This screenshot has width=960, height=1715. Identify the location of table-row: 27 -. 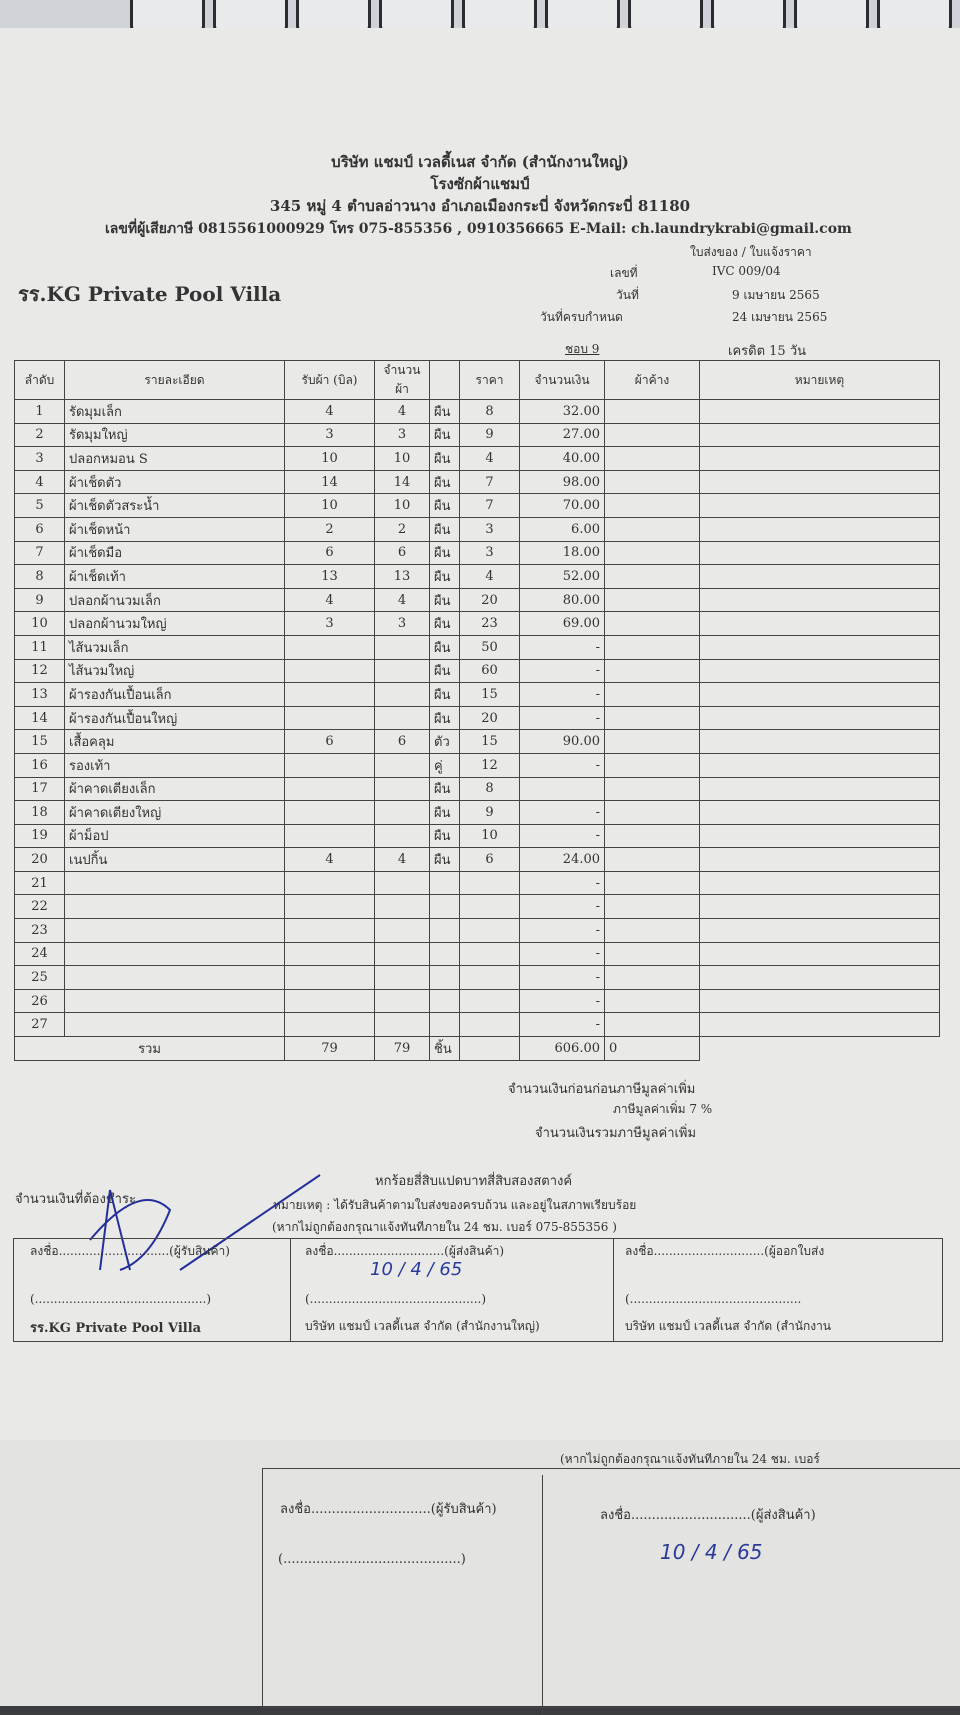
(477, 1025).